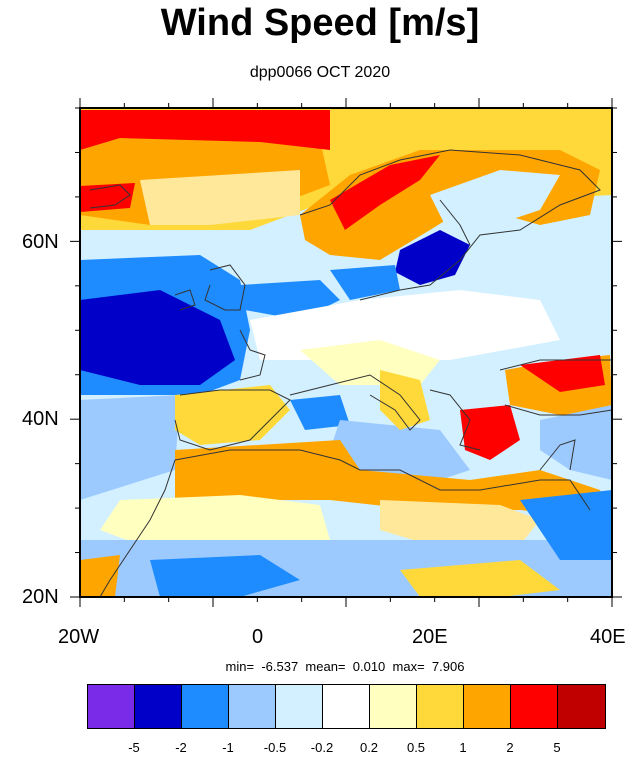 This screenshot has height=762, width=640. Describe the element at coordinates (322, 747) in the screenshot. I see `colorbar-label: -0.2` at that location.